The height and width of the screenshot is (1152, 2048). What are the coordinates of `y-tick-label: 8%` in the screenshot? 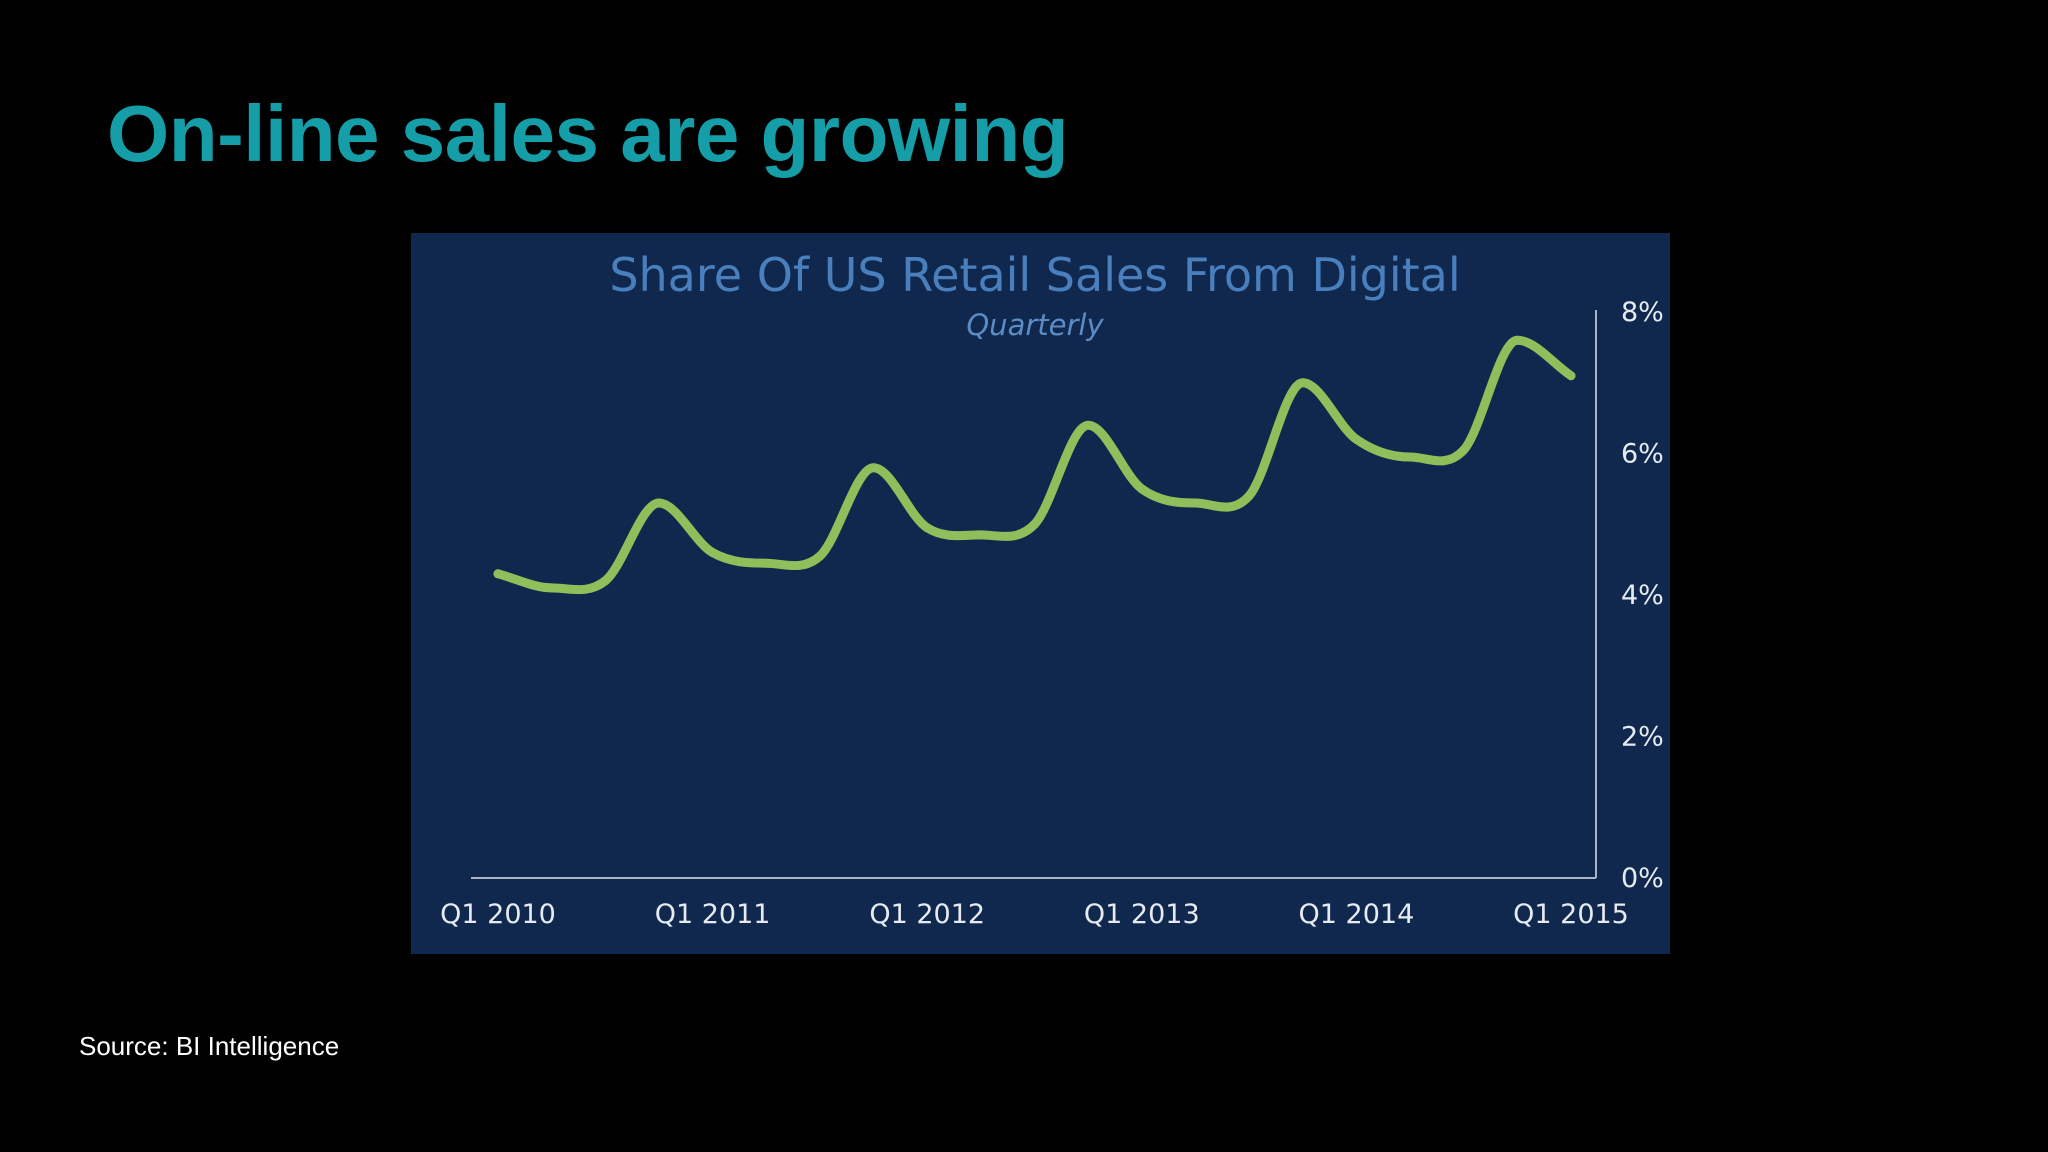 It's located at (1642, 312).